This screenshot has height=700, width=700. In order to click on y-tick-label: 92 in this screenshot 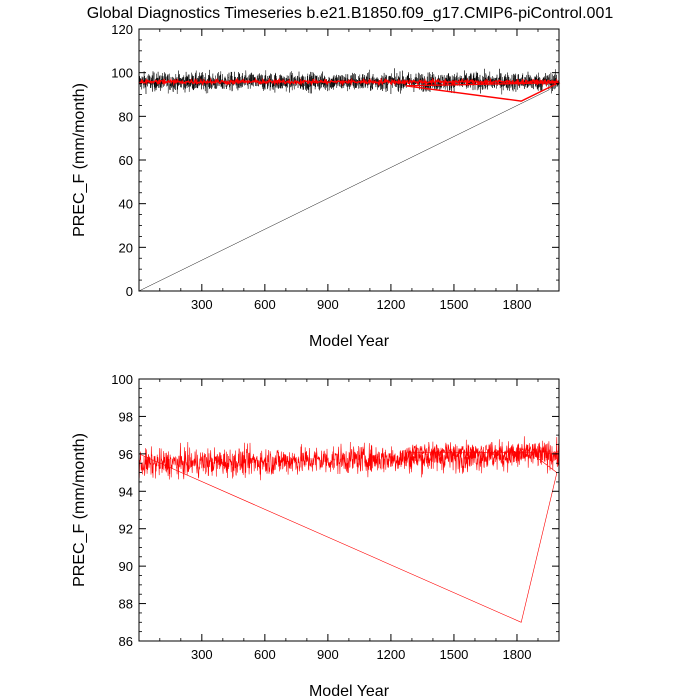, I will do `click(126, 529)`.